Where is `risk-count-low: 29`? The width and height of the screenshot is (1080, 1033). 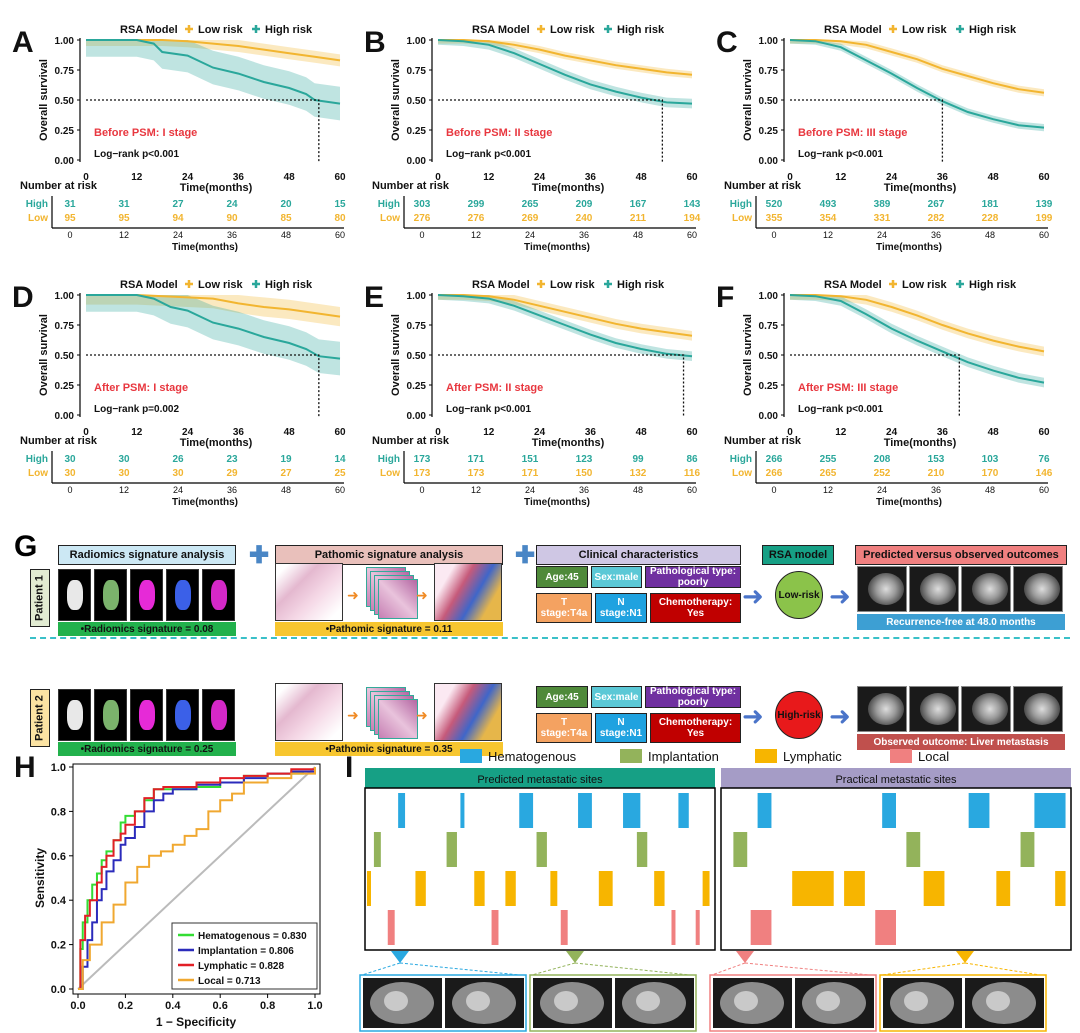
risk-count-low: 29 is located at coordinates (232, 473).